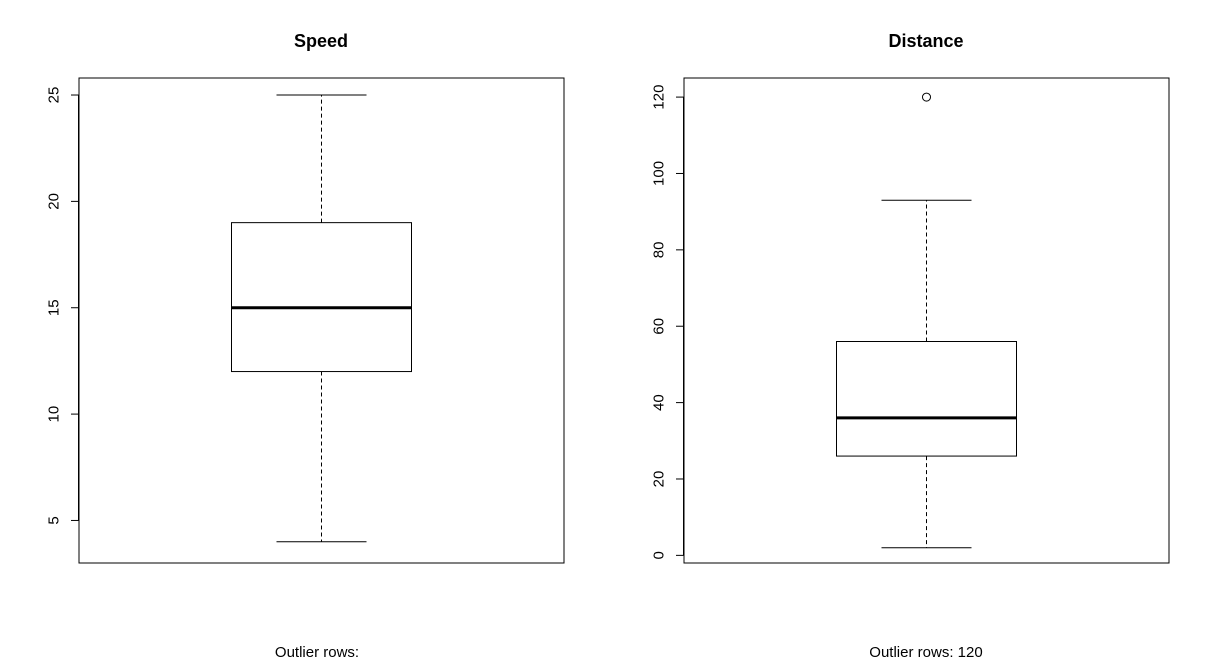  What do you see at coordinates (54, 414) in the screenshot?
I see `y-tick-label: 10` at bounding box center [54, 414].